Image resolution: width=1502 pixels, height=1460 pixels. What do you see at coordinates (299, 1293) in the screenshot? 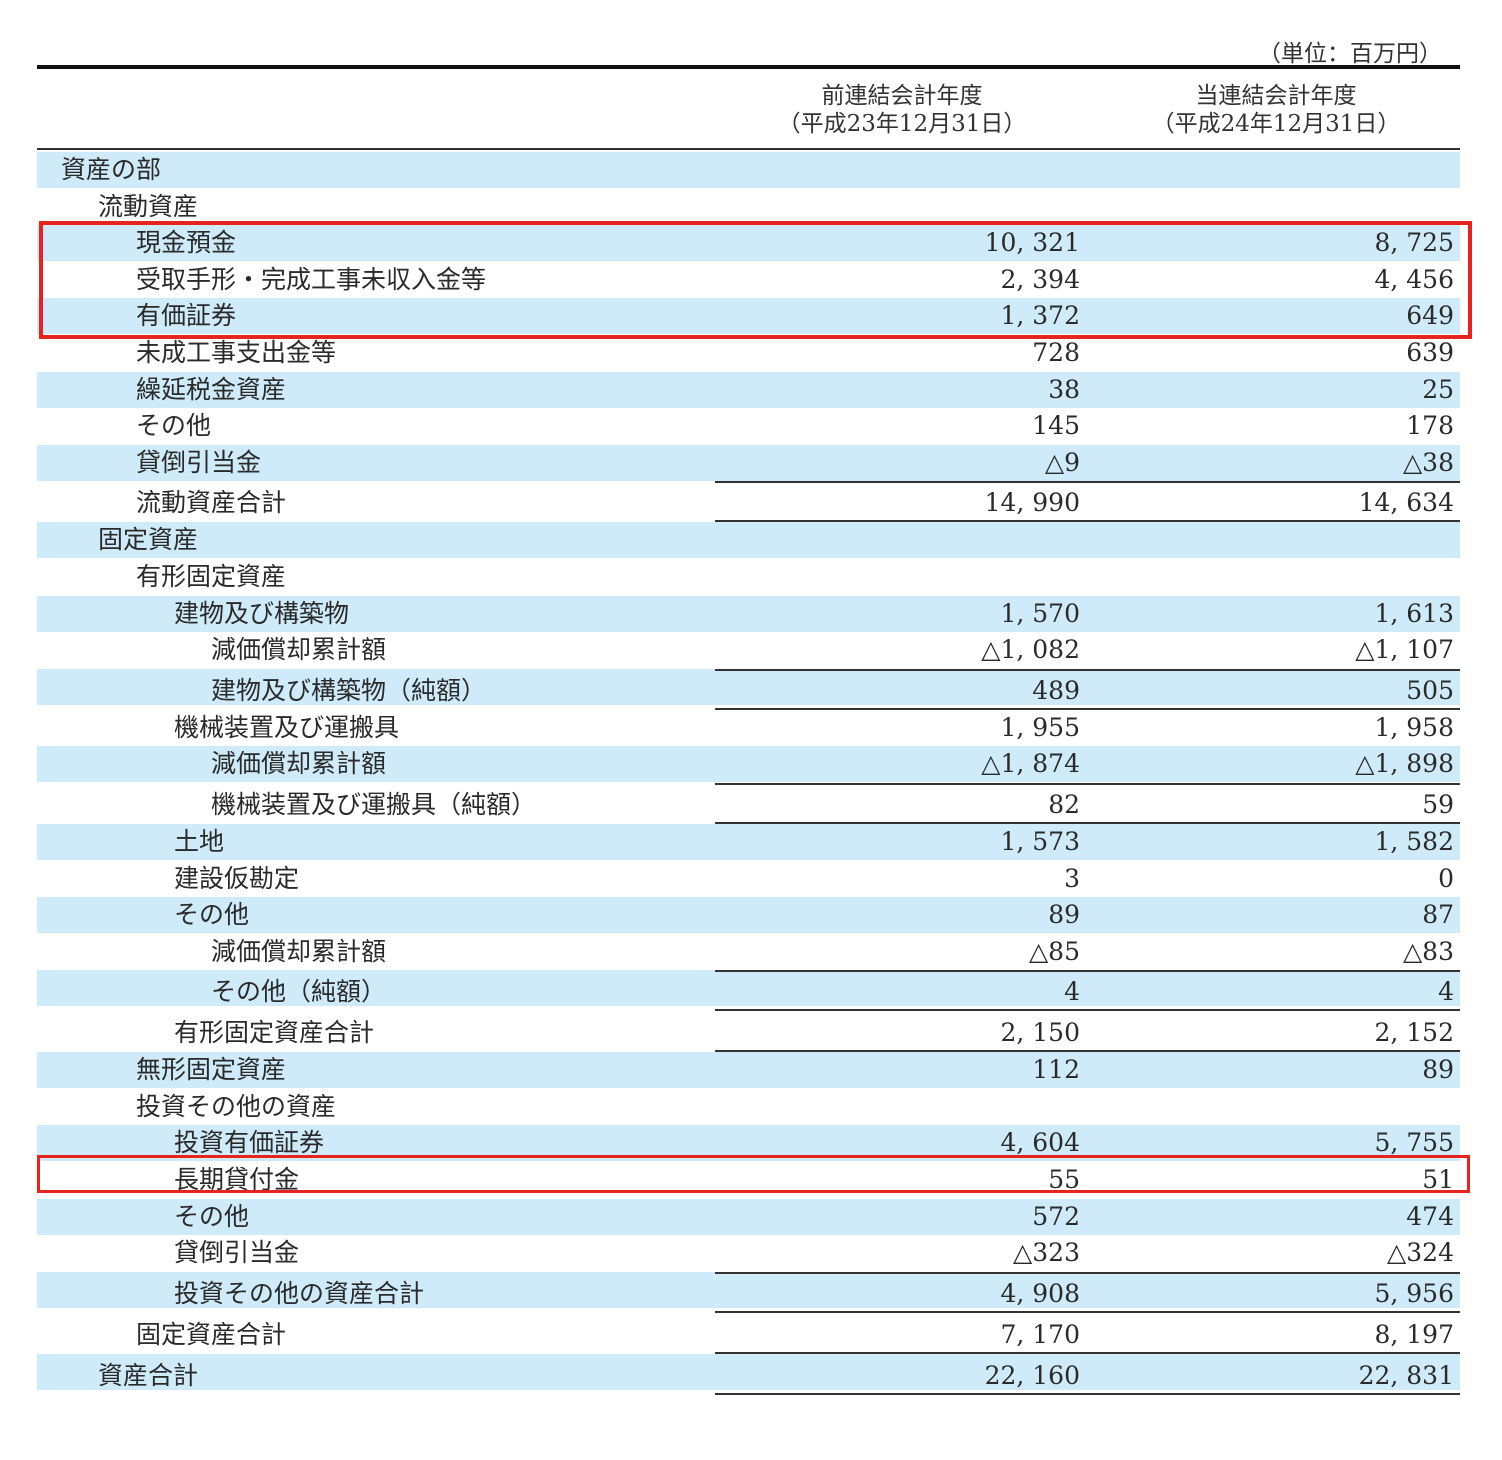
I see `row-label: 投資その他の資産合計` at bounding box center [299, 1293].